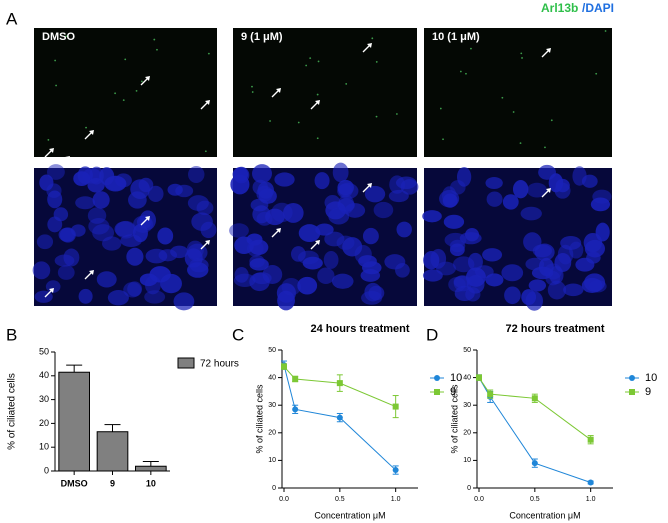 Image resolution: width=668 pixels, height=523 pixels. What do you see at coordinates (467, 377) in the screenshot?
I see `y-tick-label: 40` at bounding box center [467, 377].